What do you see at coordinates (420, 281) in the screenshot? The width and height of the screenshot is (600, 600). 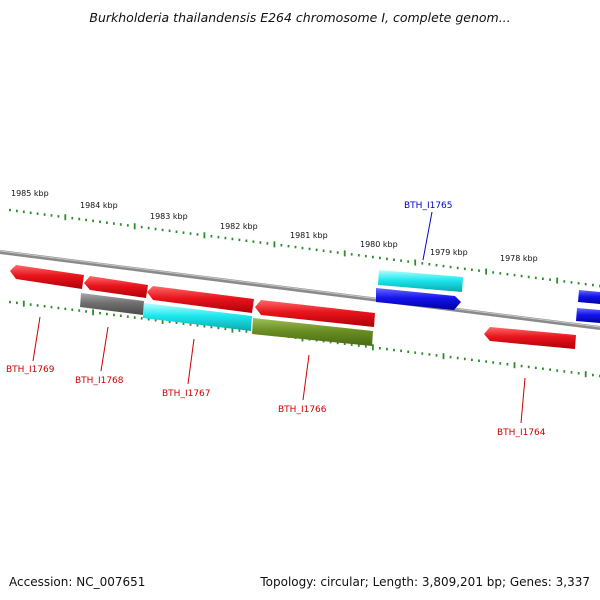 I see `gene-block-cyan-upper` at bounding box center [420, 281].